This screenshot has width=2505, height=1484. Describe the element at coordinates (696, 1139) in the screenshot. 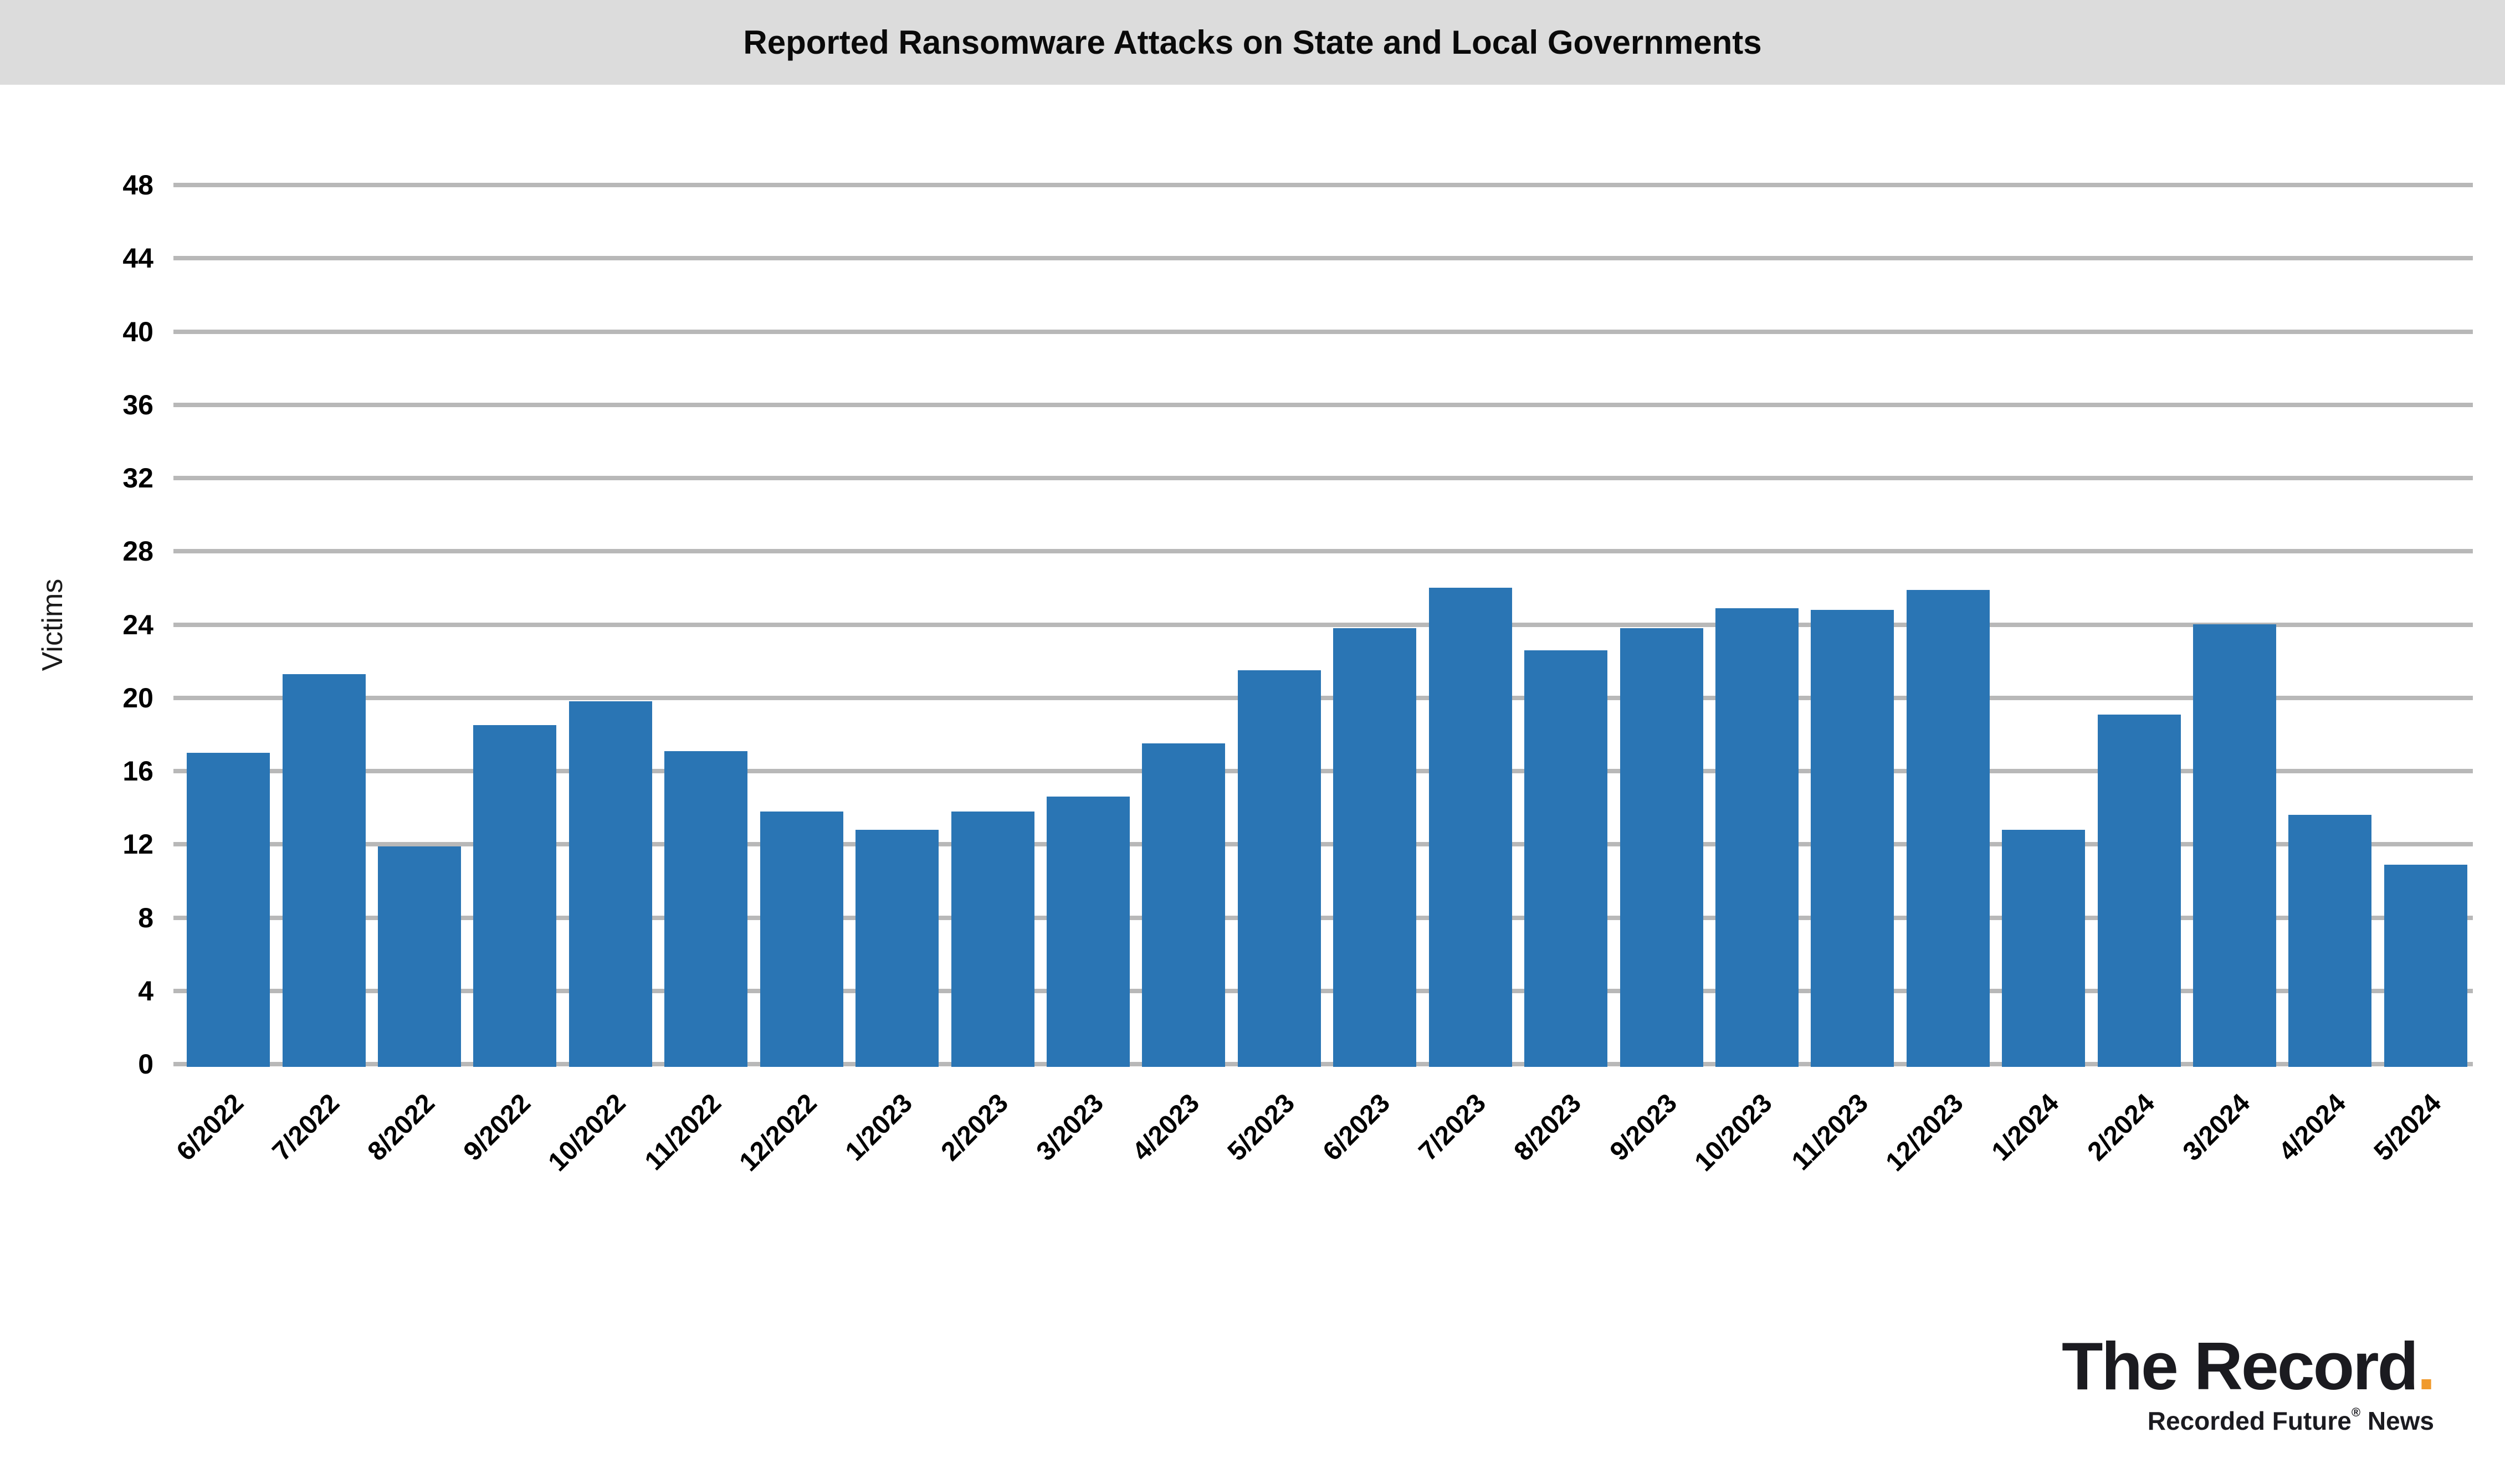

I see `x-tick-slot-11/2022: 11/2022` at that location.